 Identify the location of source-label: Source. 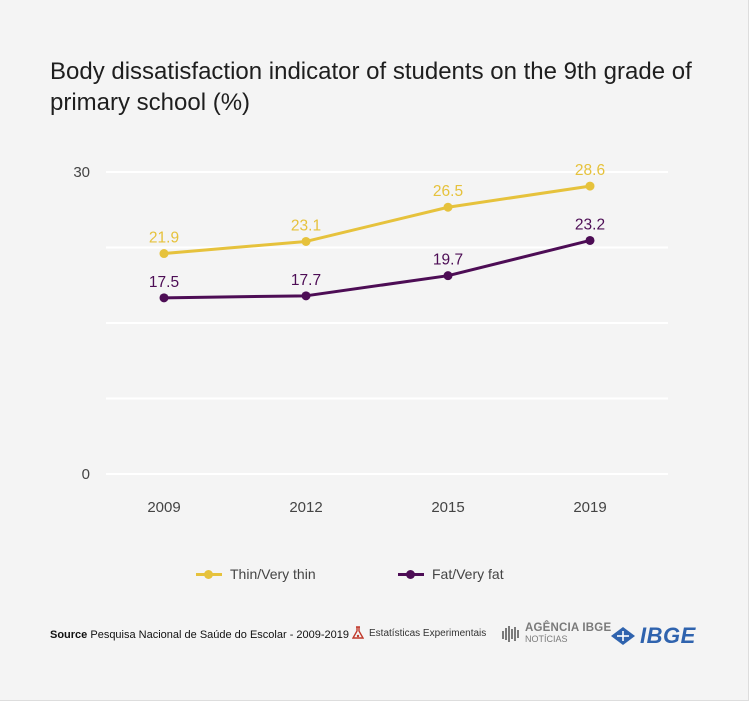
(69, 635).